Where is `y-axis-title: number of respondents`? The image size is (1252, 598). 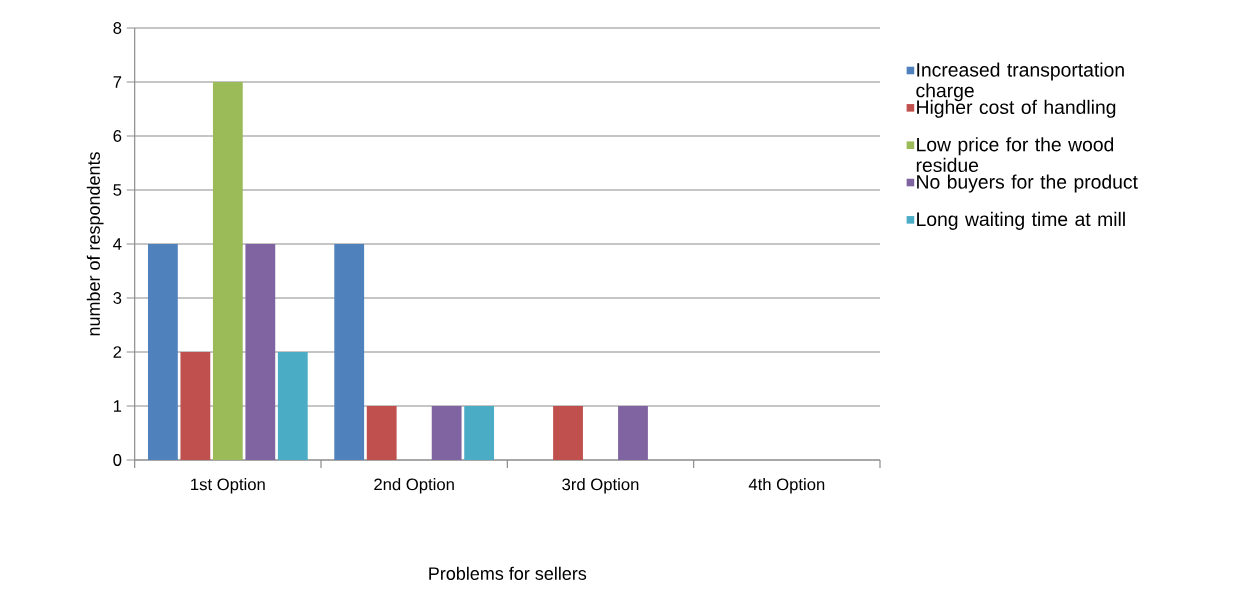 y-axis-title: number of respondents is located at coordinates (95, 244).